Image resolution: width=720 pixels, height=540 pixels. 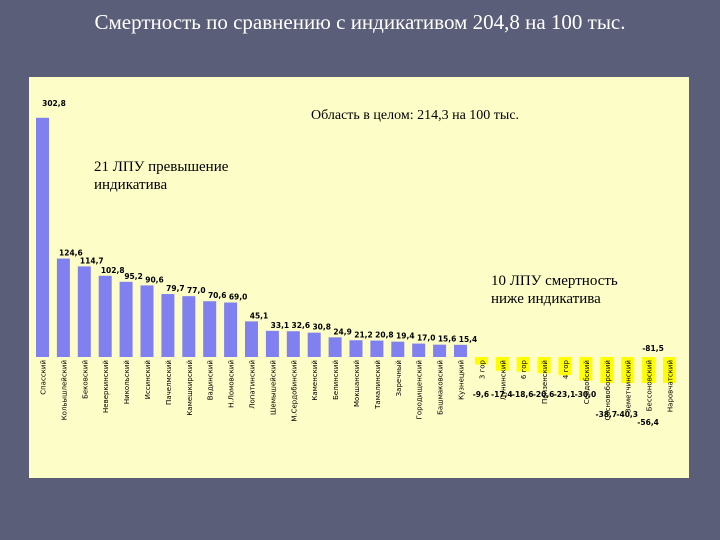 I want to click on bar-value-label-21: 15,4, so click(x=468, y=339).